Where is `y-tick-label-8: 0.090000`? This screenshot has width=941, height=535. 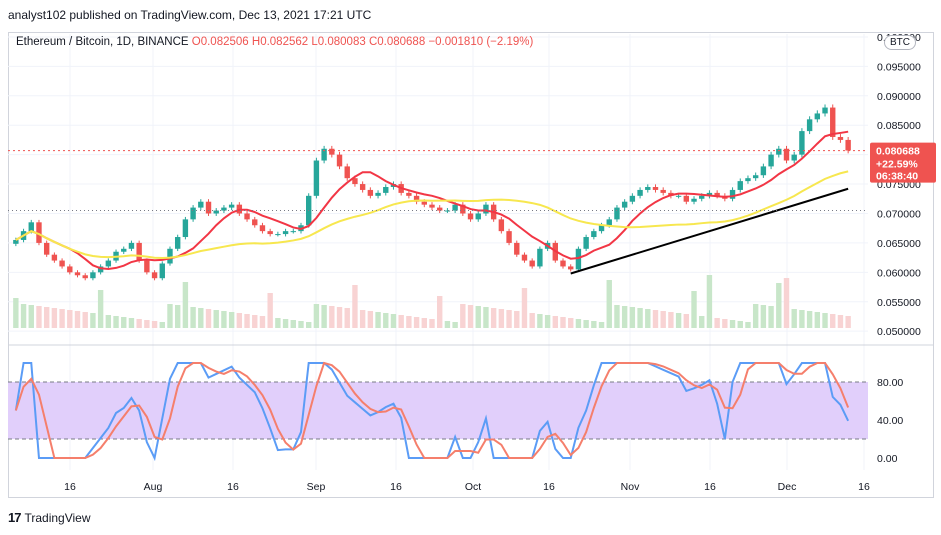 y-tick-label-8: 0.090000 is located at coordinates (899, 97).